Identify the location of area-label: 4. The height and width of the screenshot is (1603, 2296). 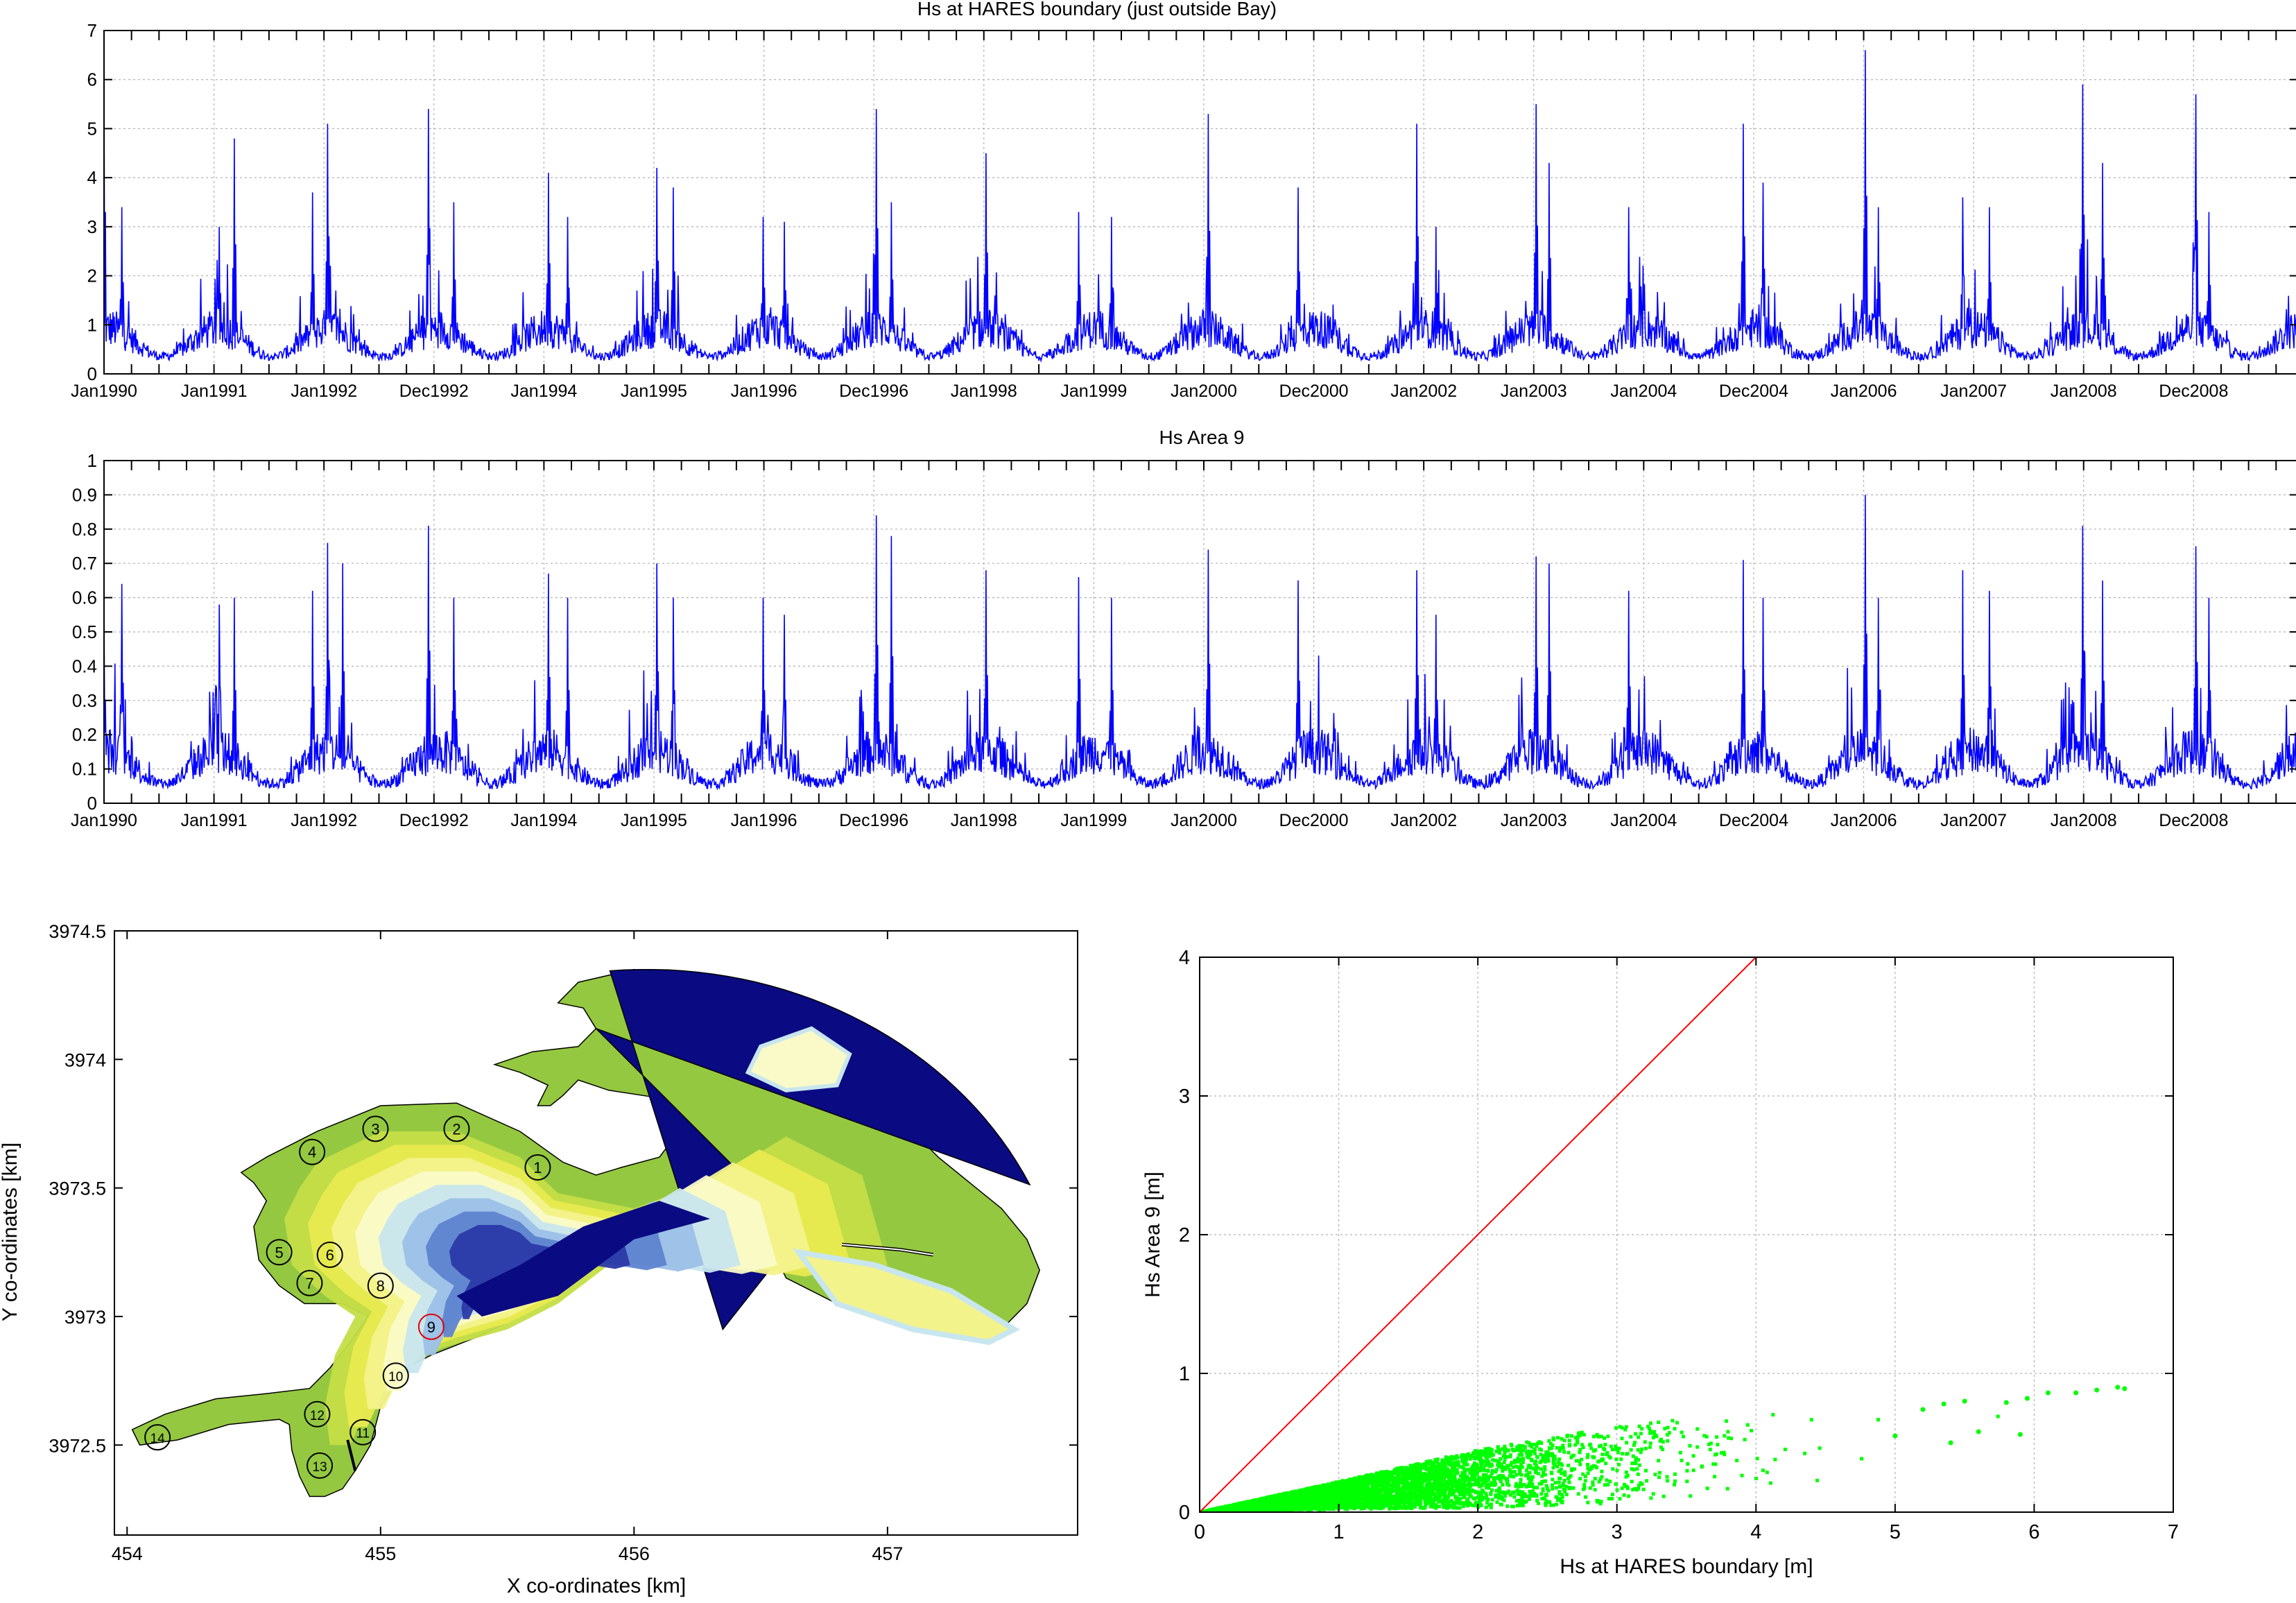
(312, 1152).